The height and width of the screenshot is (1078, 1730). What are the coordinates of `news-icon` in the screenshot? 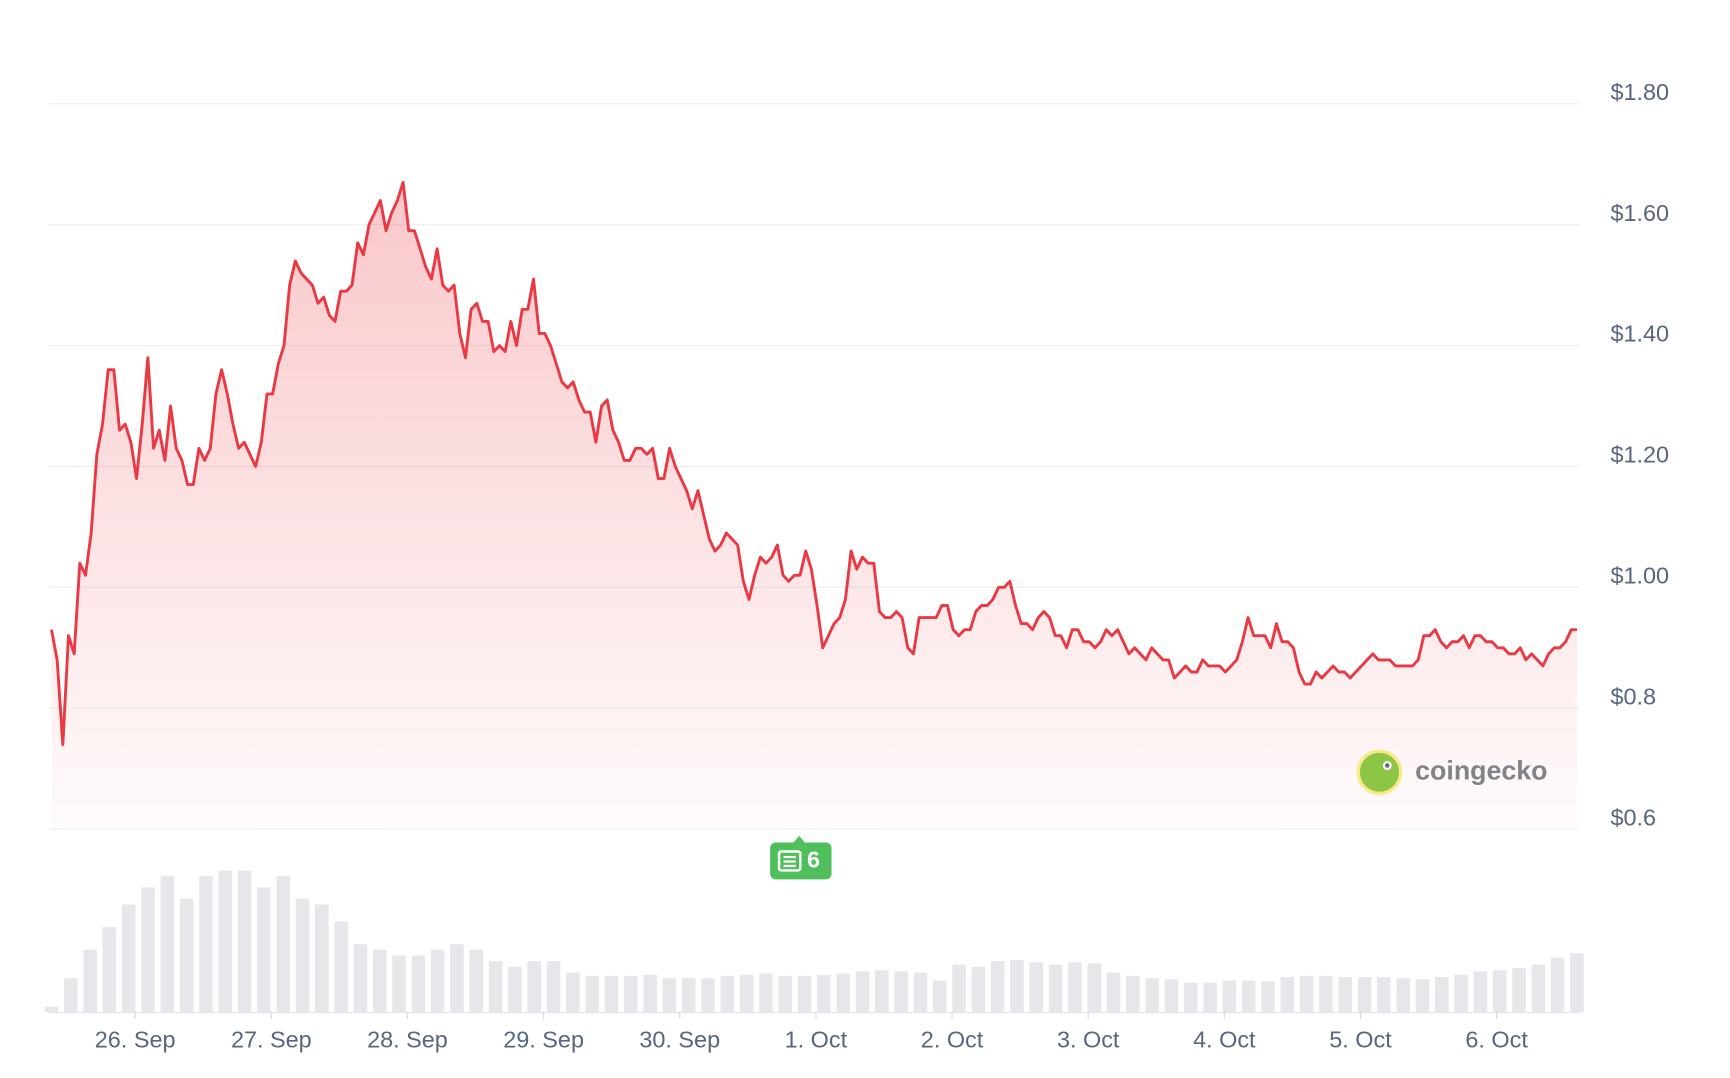 It's located at (789, 861).